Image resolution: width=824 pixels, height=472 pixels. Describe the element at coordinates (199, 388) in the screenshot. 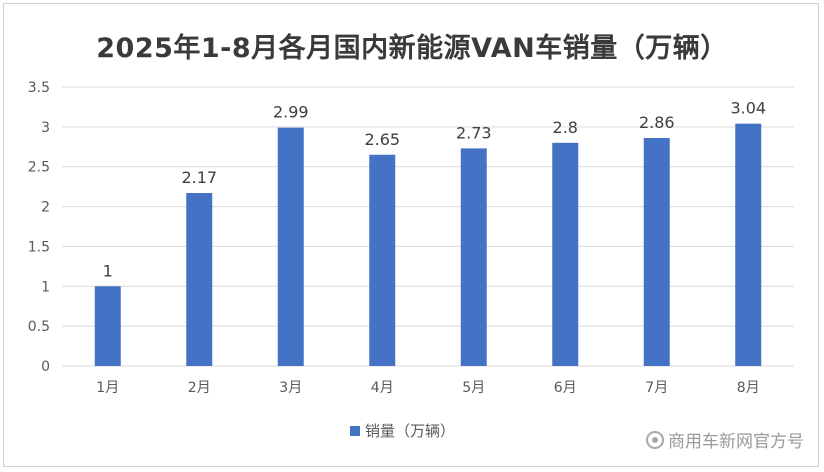

I see `x-tick-label: 2月` at that location.